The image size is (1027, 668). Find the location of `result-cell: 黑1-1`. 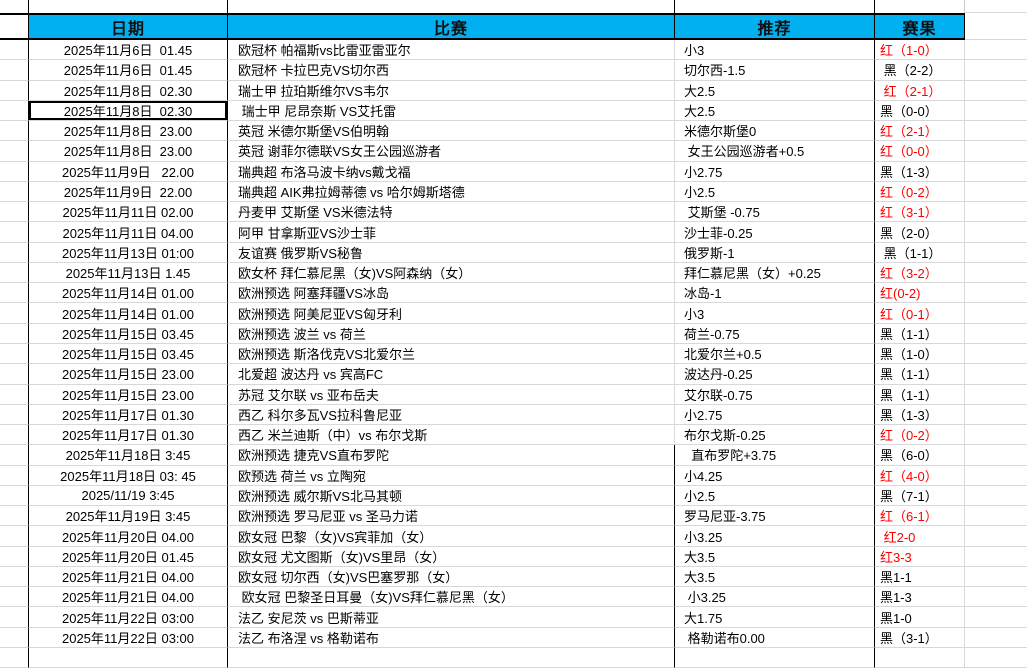

result-cell: 黑1-1 is located at coordinates (920, 577).